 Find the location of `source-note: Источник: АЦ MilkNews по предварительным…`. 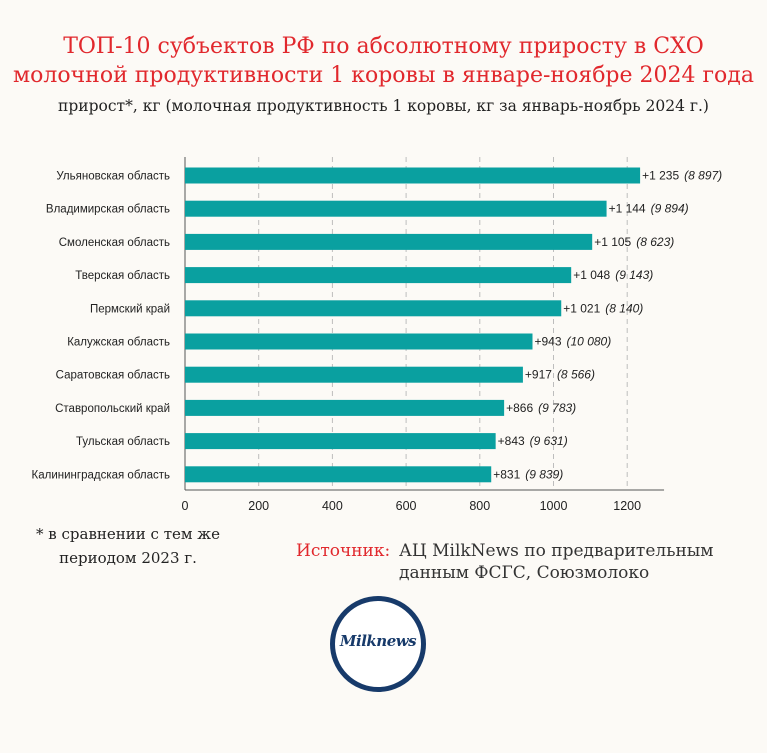

source-note: Источник: АЦ MilkNews по предварительным… is located at coordinates (526, 561).